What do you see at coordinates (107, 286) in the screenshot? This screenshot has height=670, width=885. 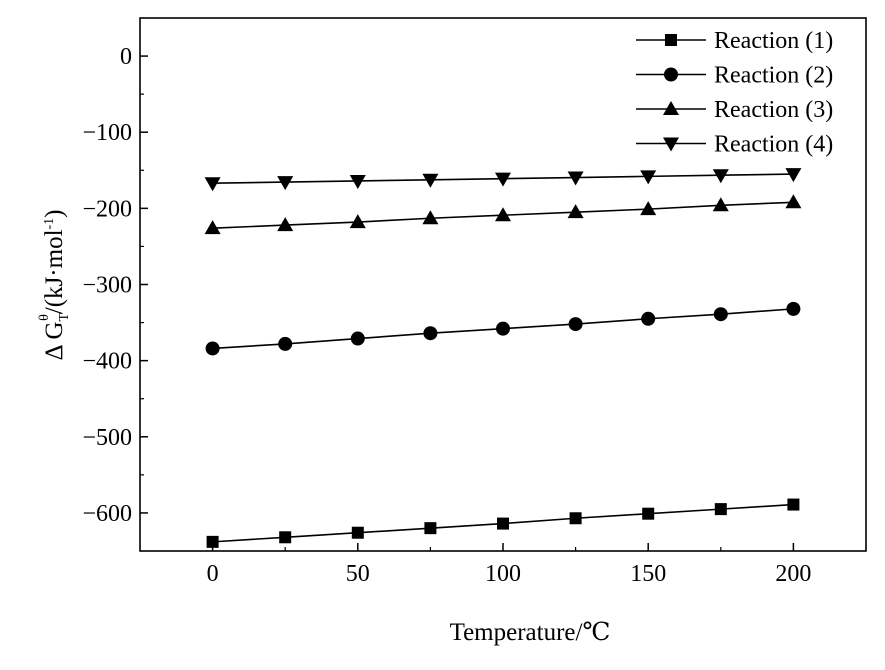 I see `y-tick-label: −300` at bounding box center [107, 286].